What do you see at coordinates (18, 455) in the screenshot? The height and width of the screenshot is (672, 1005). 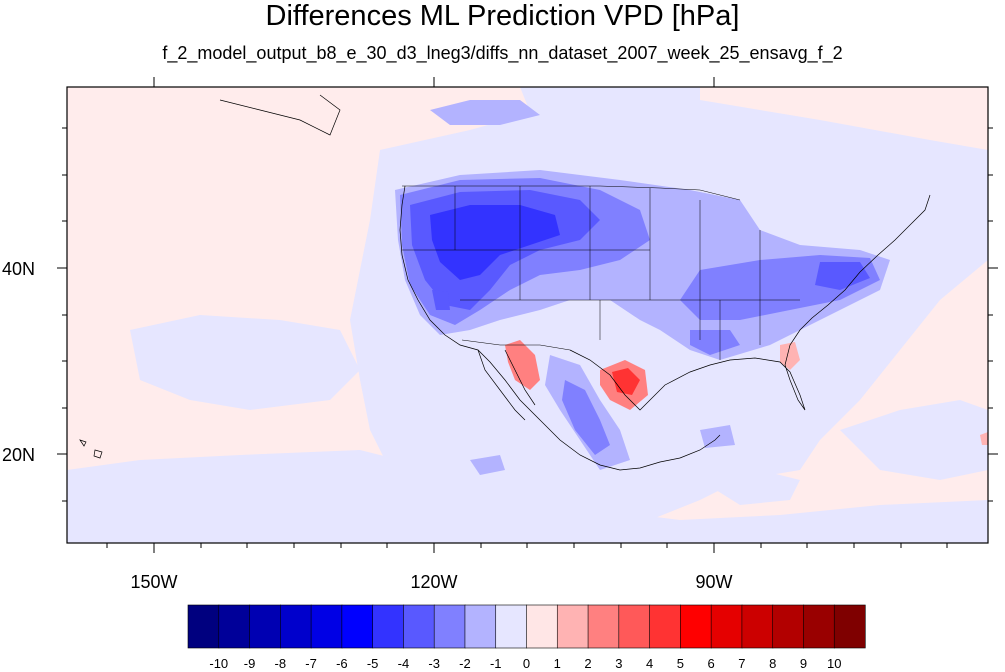 I see `lat-label-20n: 20N` at bounding box center [18, 455].